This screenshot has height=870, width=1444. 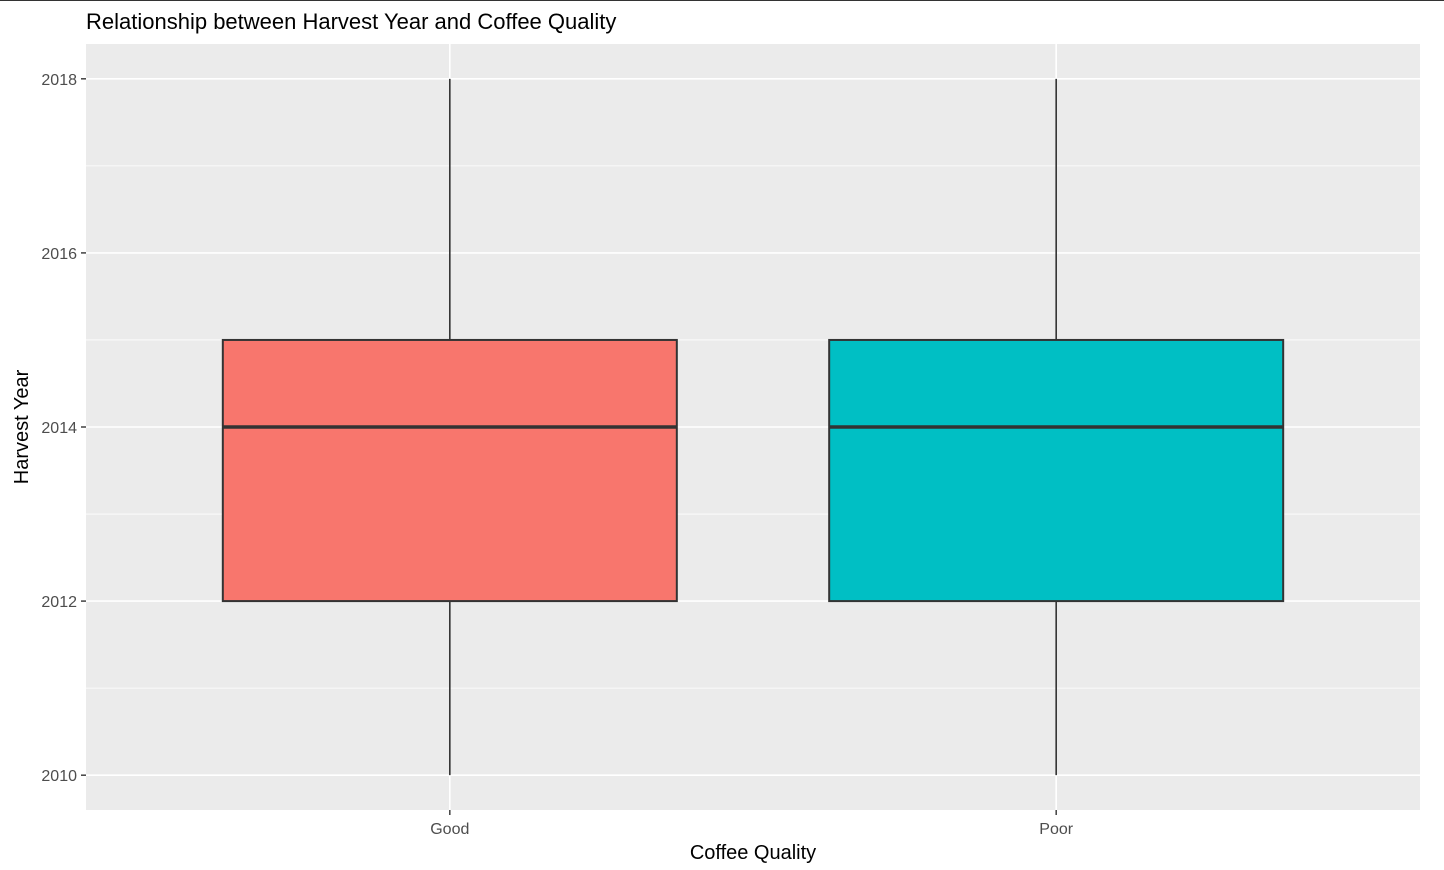 I want to click on y-tick-label: 2018, so click(x=59, y=80).